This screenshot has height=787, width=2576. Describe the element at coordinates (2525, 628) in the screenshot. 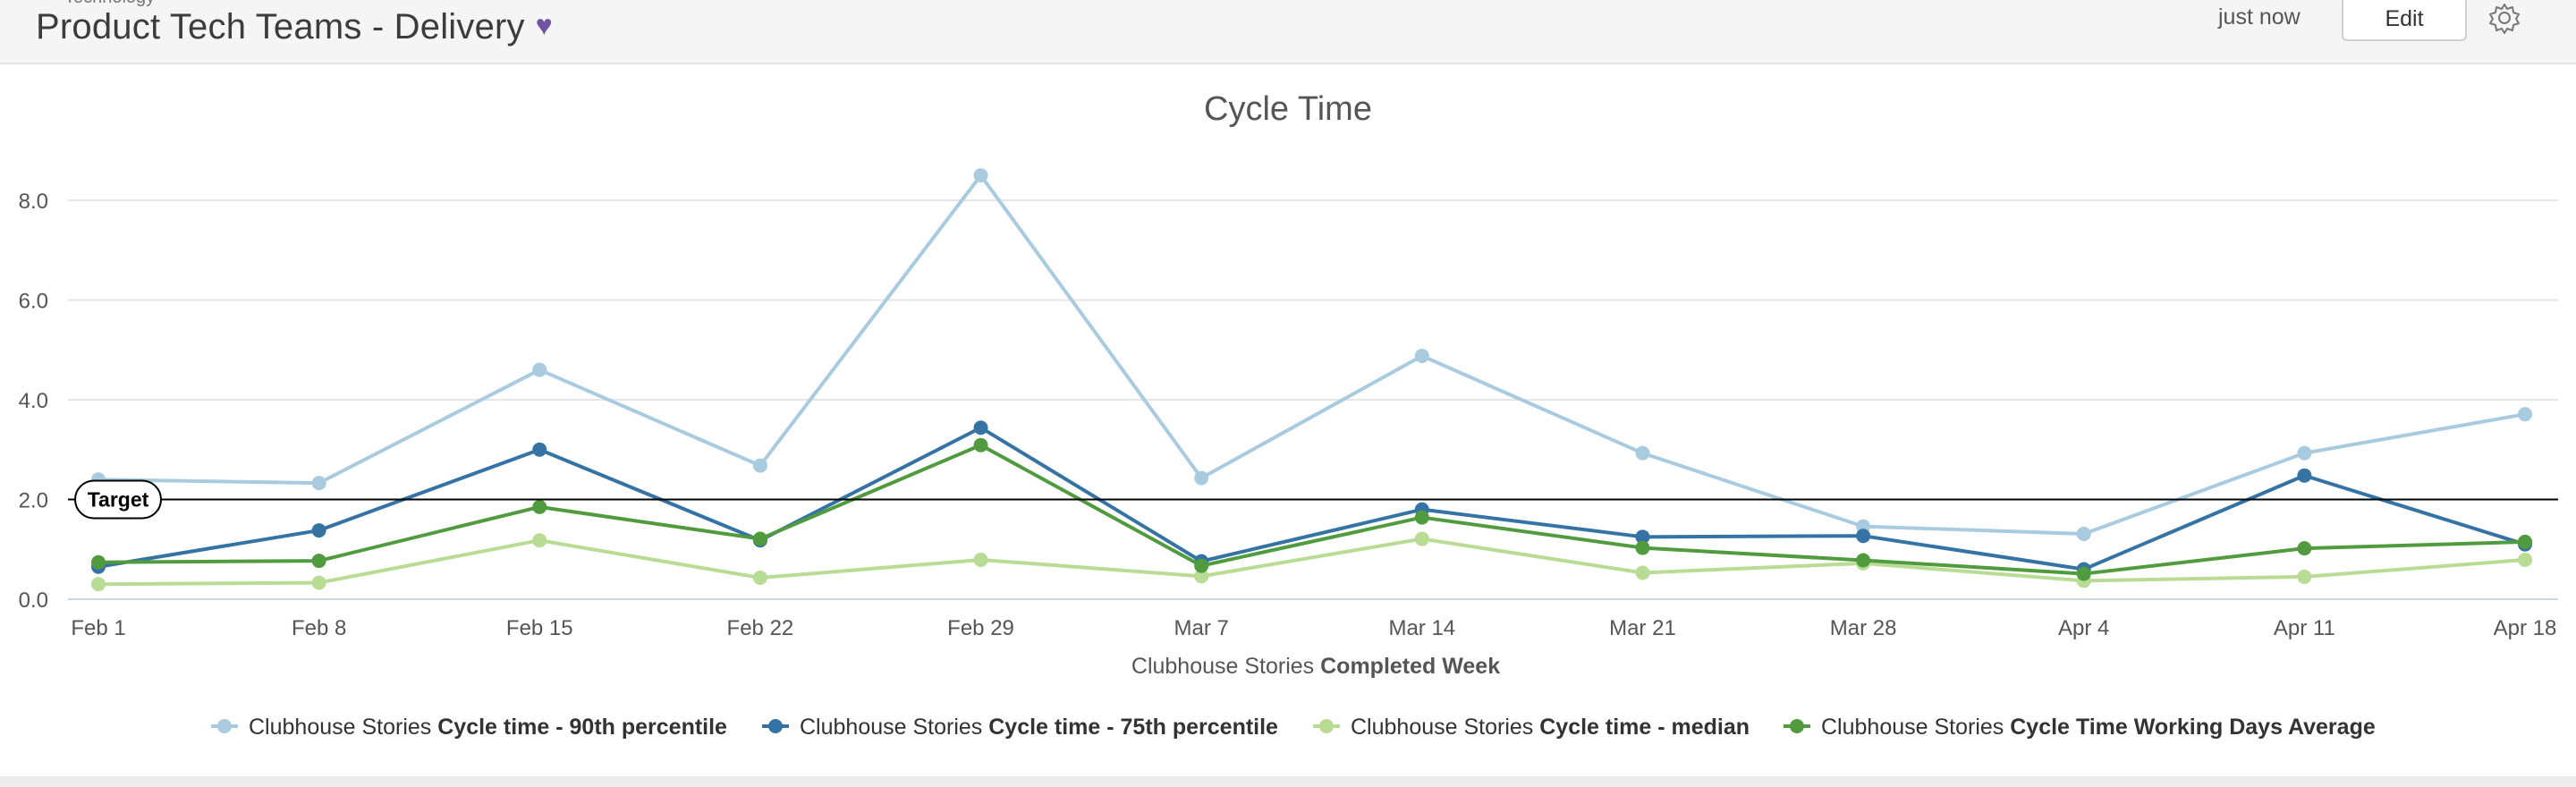

I see `x-tick-label: Apr 18` at that location.